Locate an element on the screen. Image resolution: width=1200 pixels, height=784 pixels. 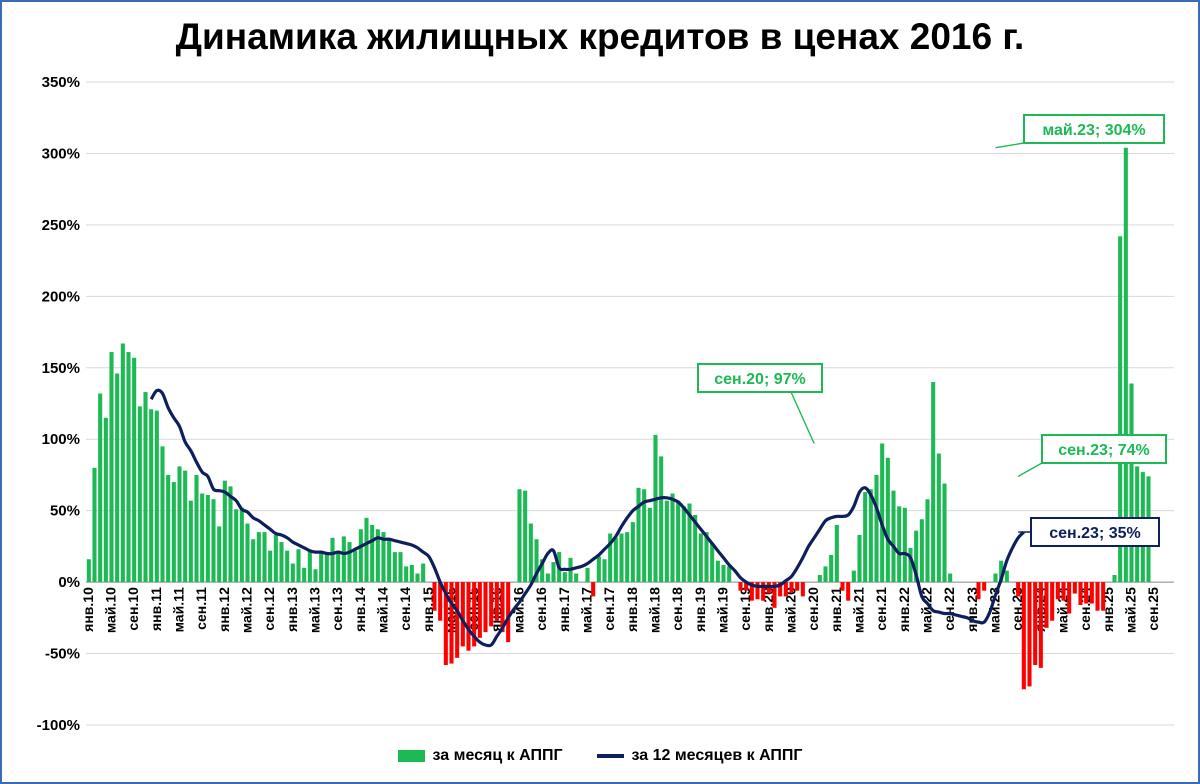
callout-label: сен.23; 35% is located at coordinates (1095, 533).